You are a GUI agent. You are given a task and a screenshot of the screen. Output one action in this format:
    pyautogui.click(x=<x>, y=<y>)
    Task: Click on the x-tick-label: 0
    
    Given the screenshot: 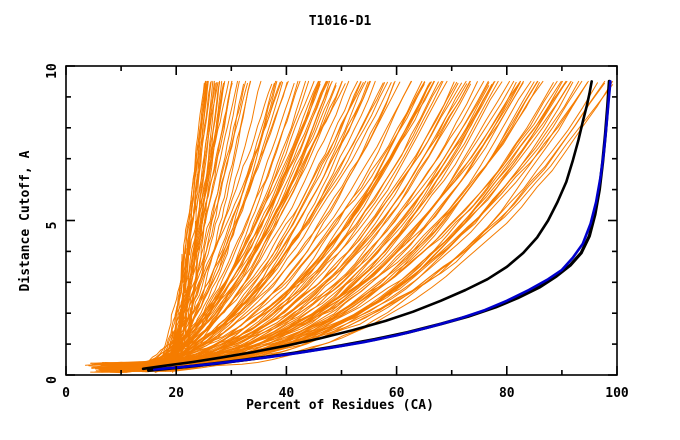 What is the action you would take?
    pyautogui.click(x=66, y=393)
    